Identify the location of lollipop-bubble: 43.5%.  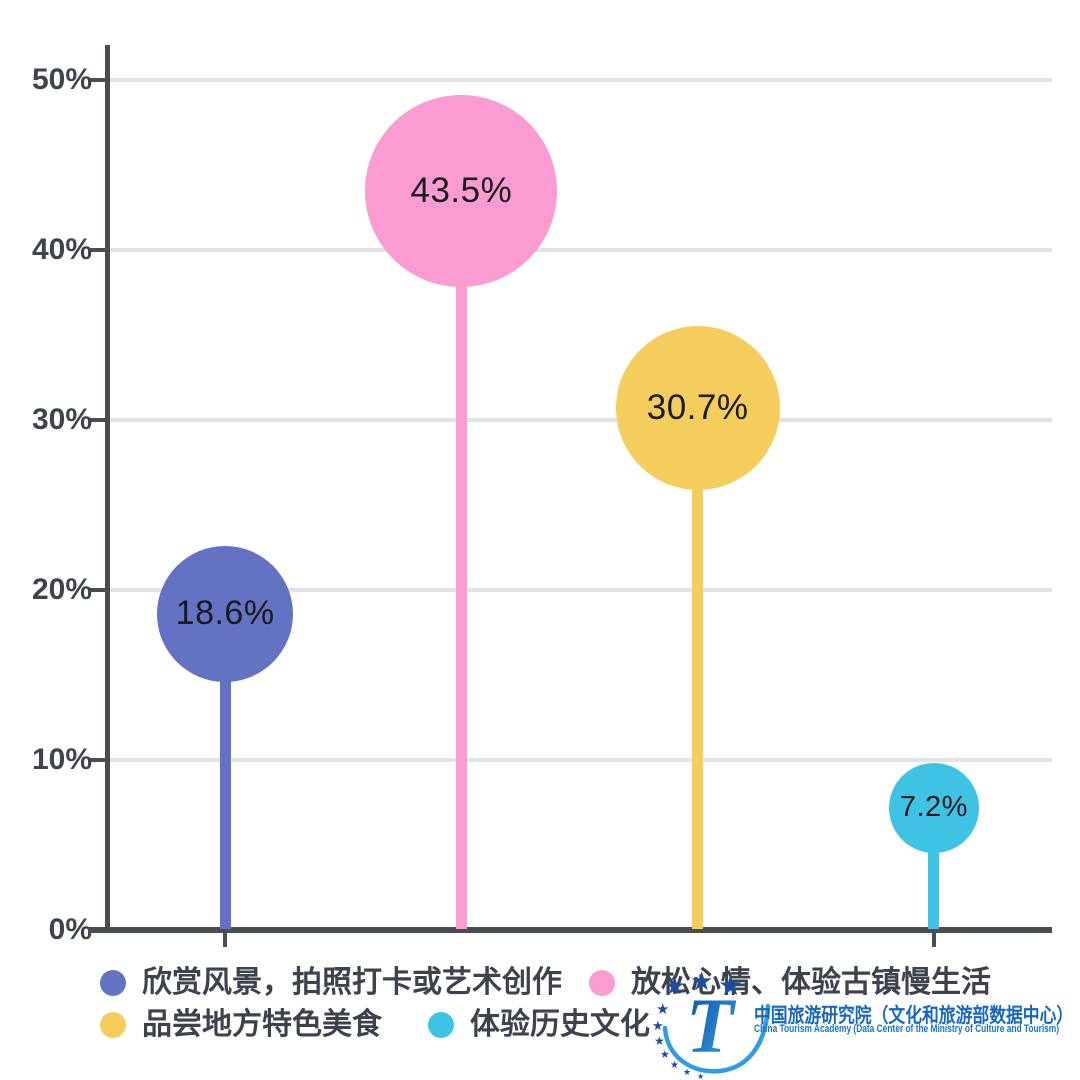
(461, 190).